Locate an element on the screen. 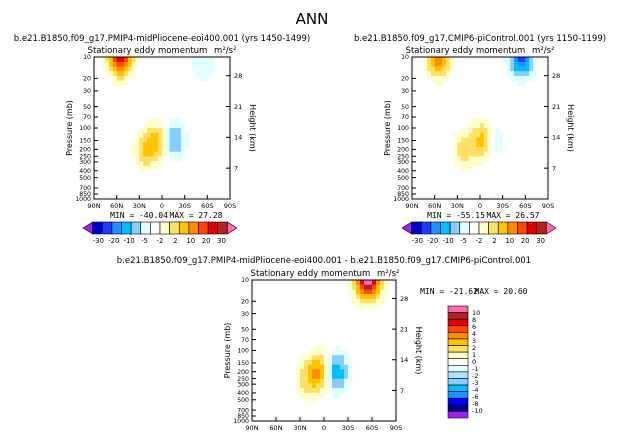  x-tick-label: 90S is located at coordinates (396, 428).